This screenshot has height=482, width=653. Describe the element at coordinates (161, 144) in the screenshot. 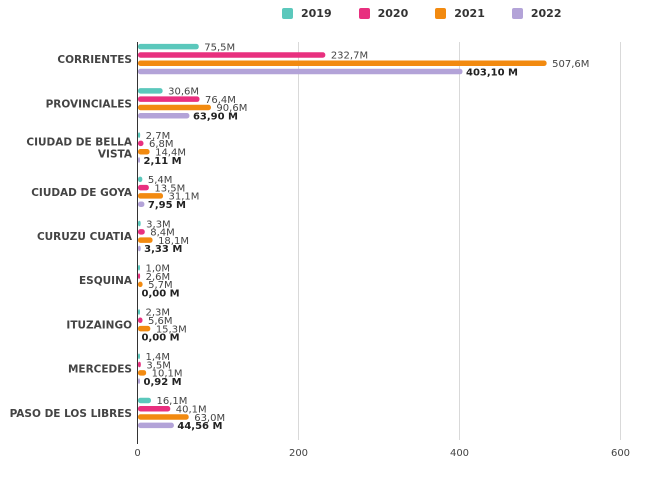

I see `data-label-2020: 6,8M` at that location.